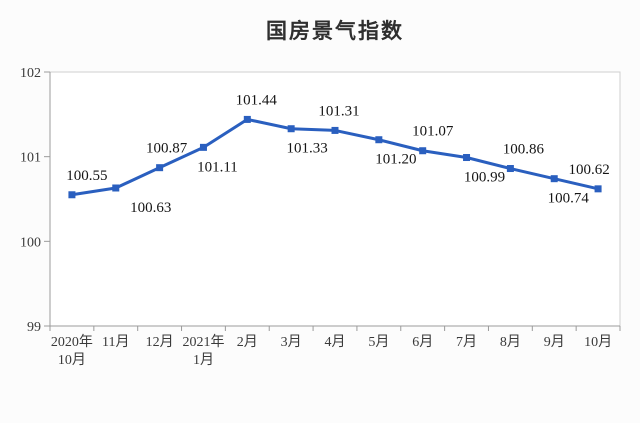 This screenshot has width=640, height=423. What do you see at coordinates (160, 342) in the screenshot?
I see `x-axis-label: 12月` at bounding box center [160, 342].